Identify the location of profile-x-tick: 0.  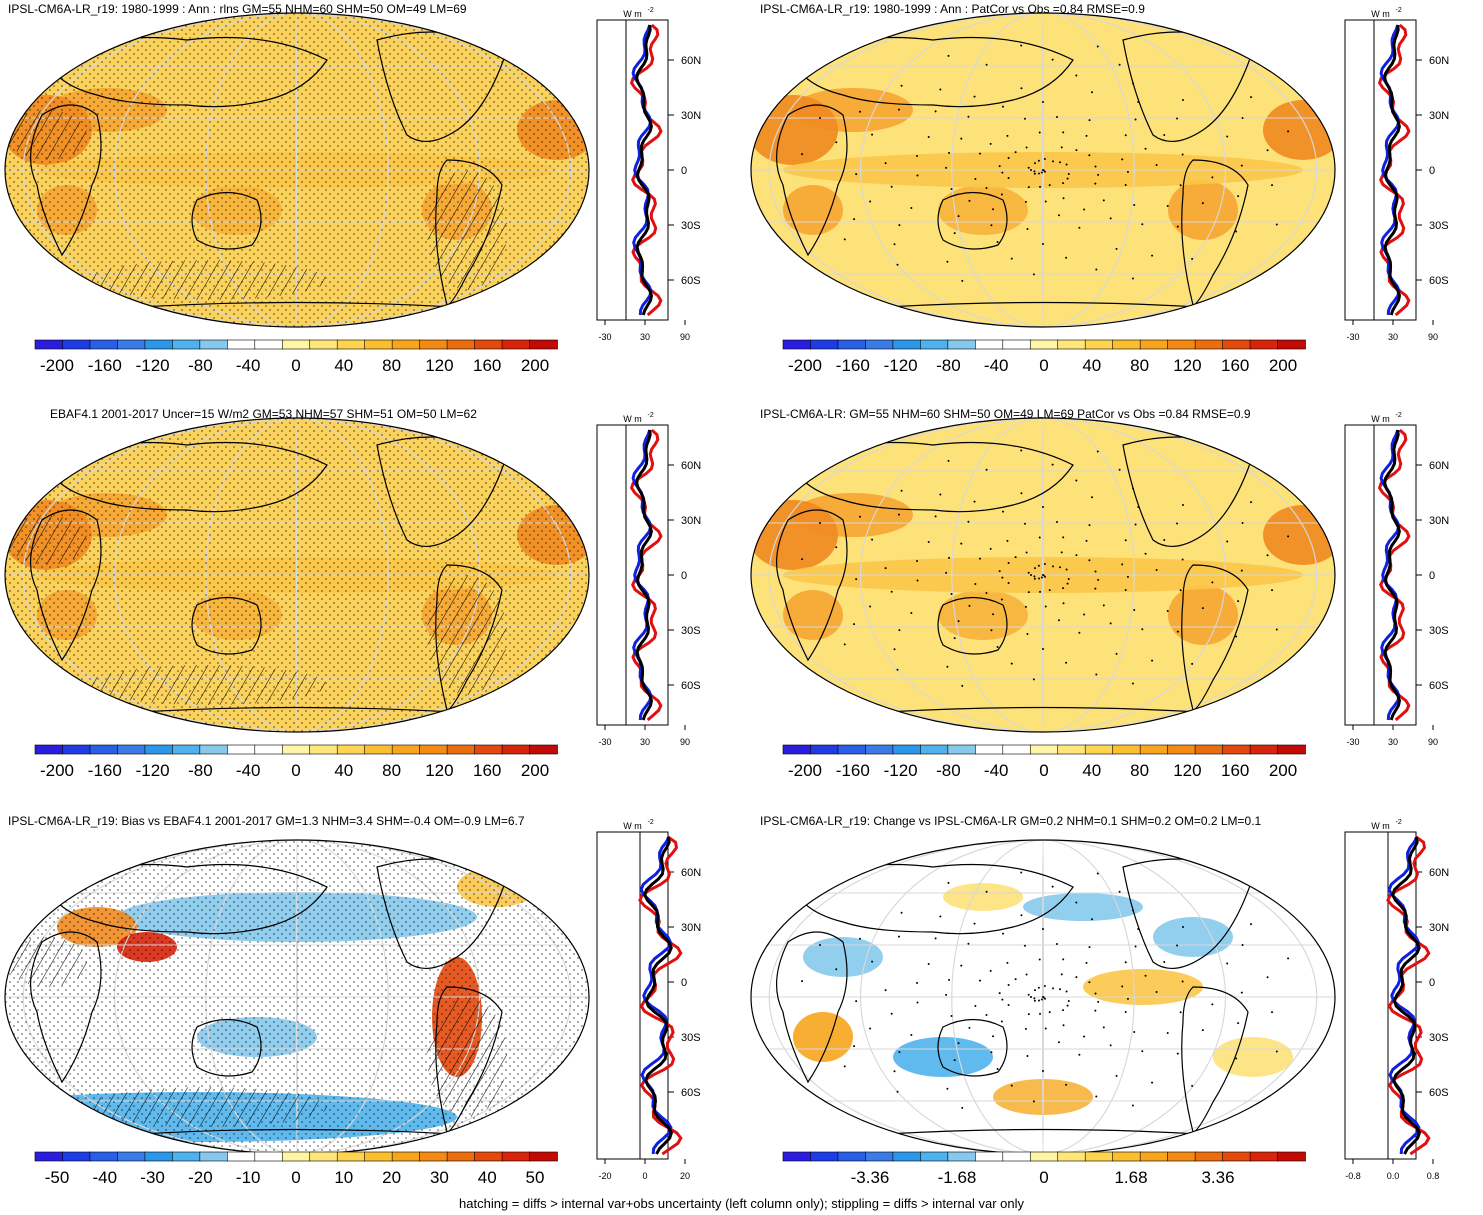
(644, 1176).